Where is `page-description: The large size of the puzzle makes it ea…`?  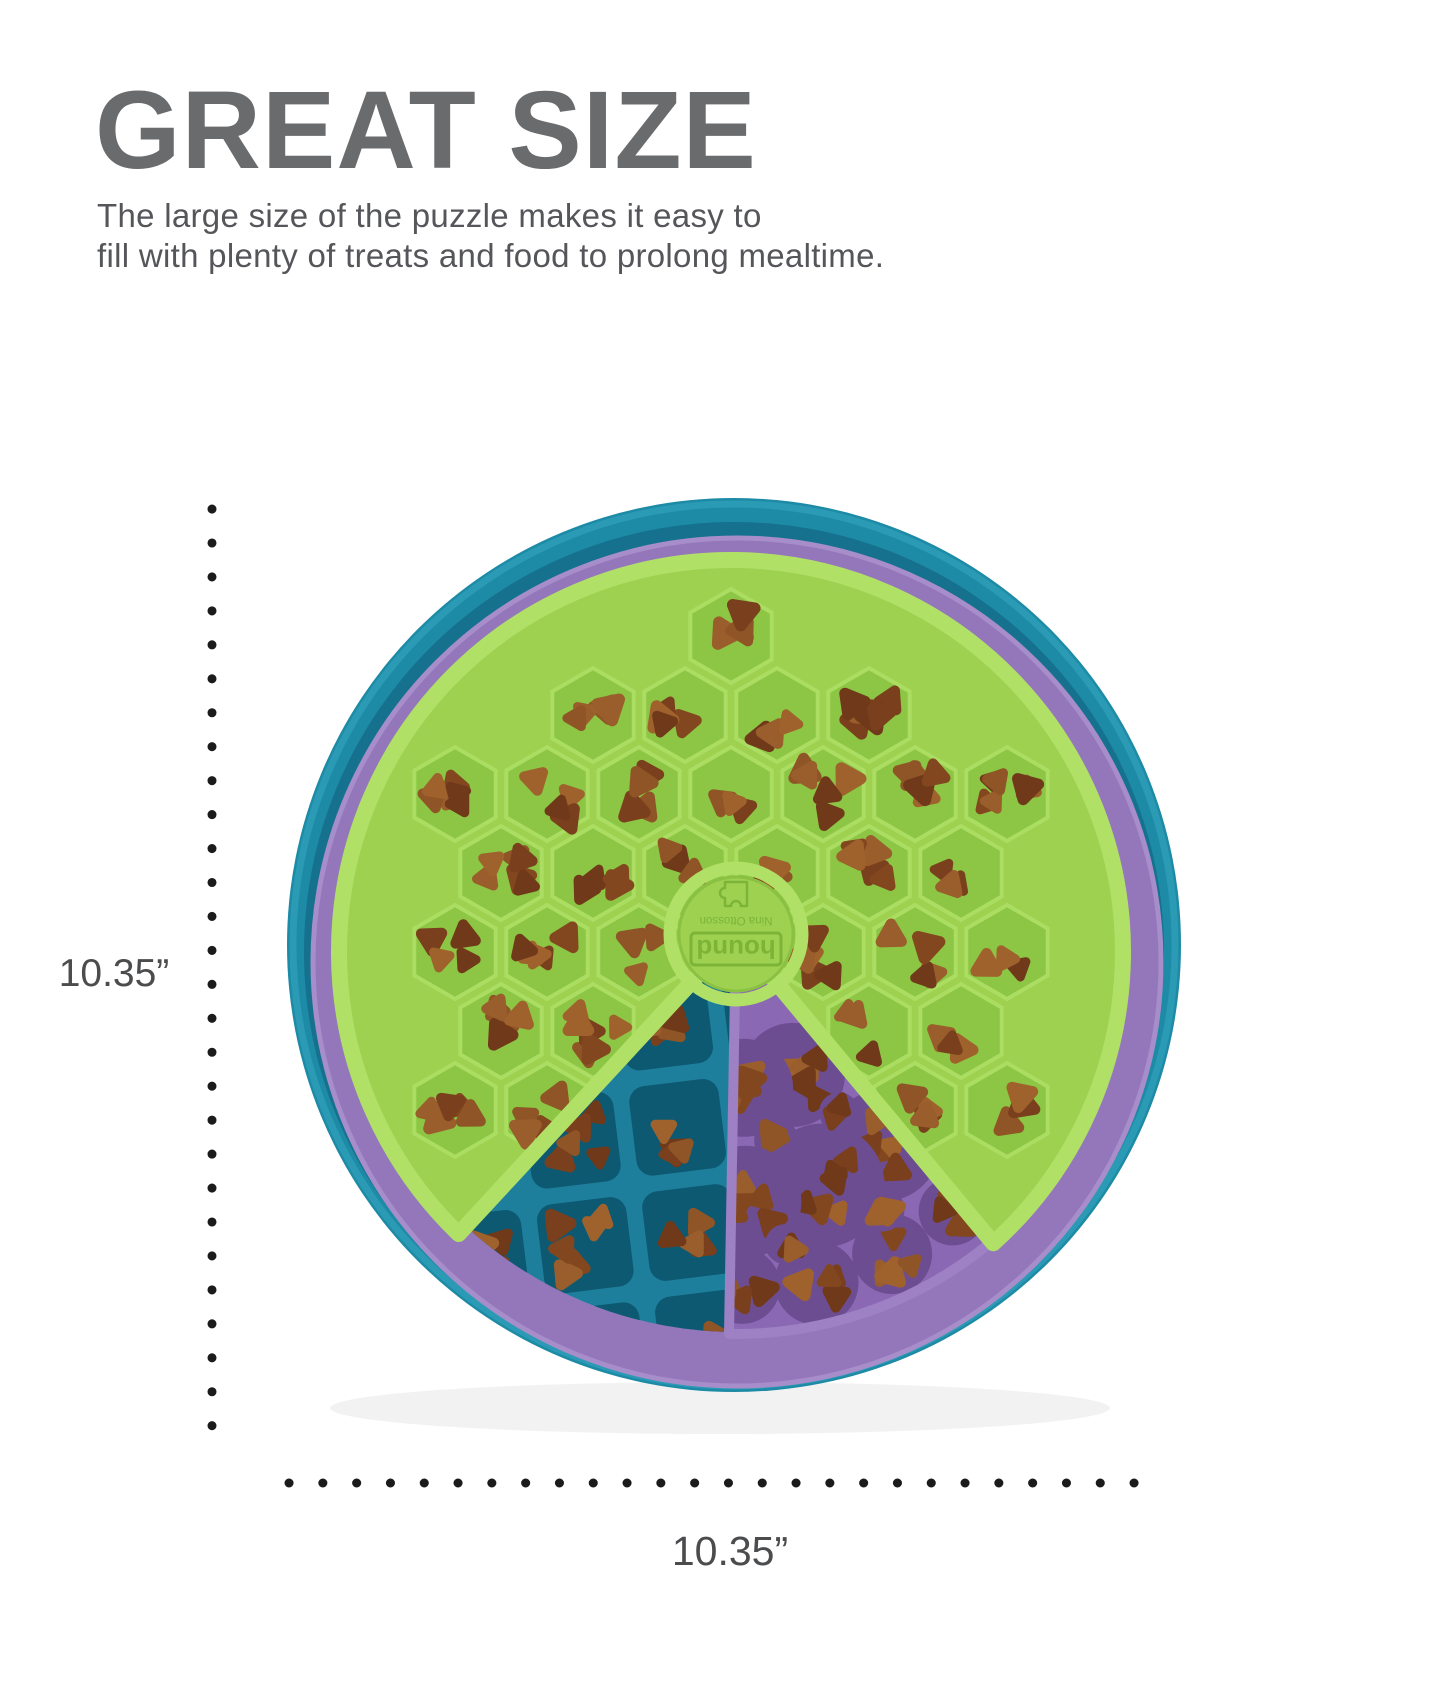 page-description: The large size of the puzzle makes it ea… is located at coordinates (491, 235).